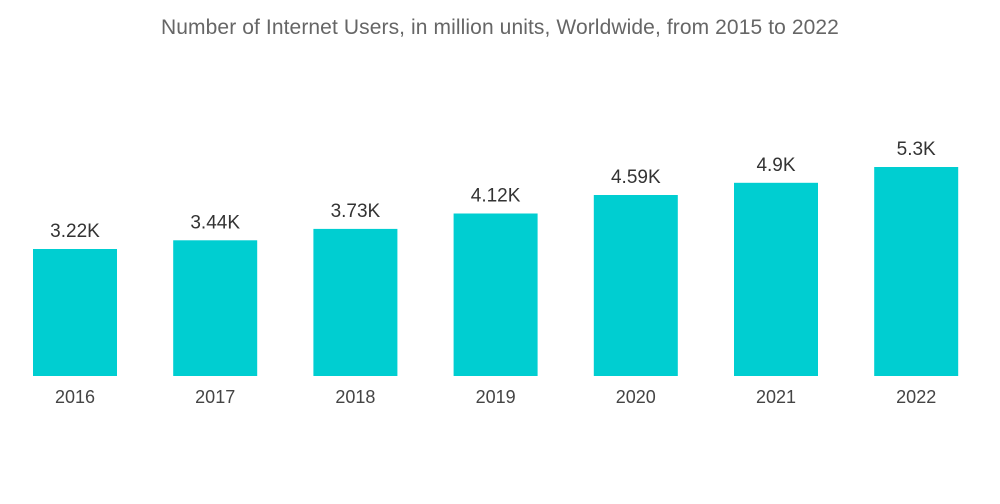 The image size is (1000, 504). I want to click on bar-2018, so click(355, 302).